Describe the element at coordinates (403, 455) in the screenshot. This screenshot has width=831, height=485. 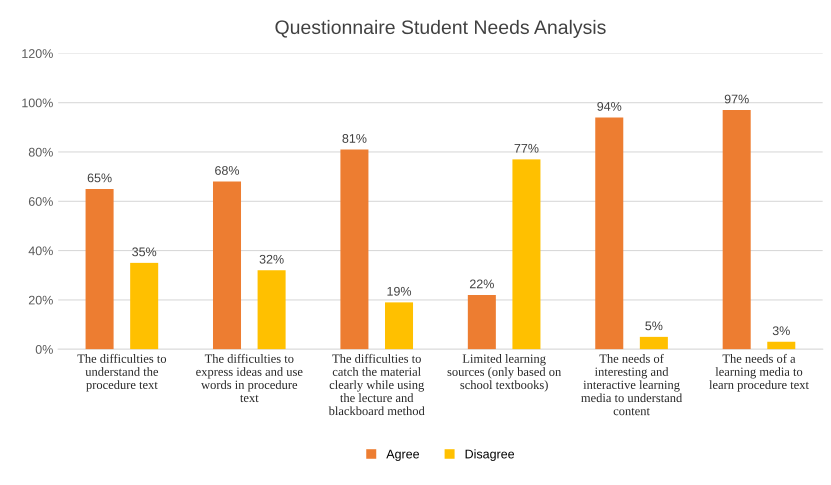
I see `legend-label: Agree` at that location.